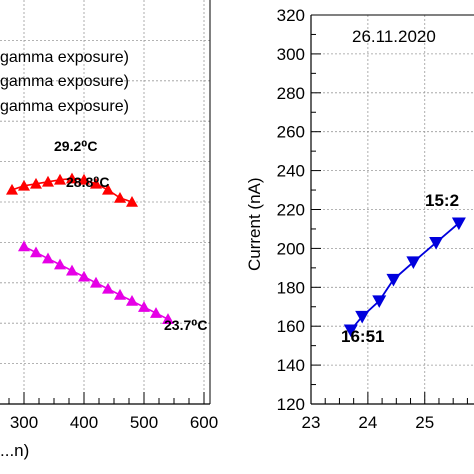 This screenshot has width=474, height=474. What do you see at coordinates (424, 422) in the screenshot?
I see `right-x-tick-label: 25` at bounding box center [424, 422].